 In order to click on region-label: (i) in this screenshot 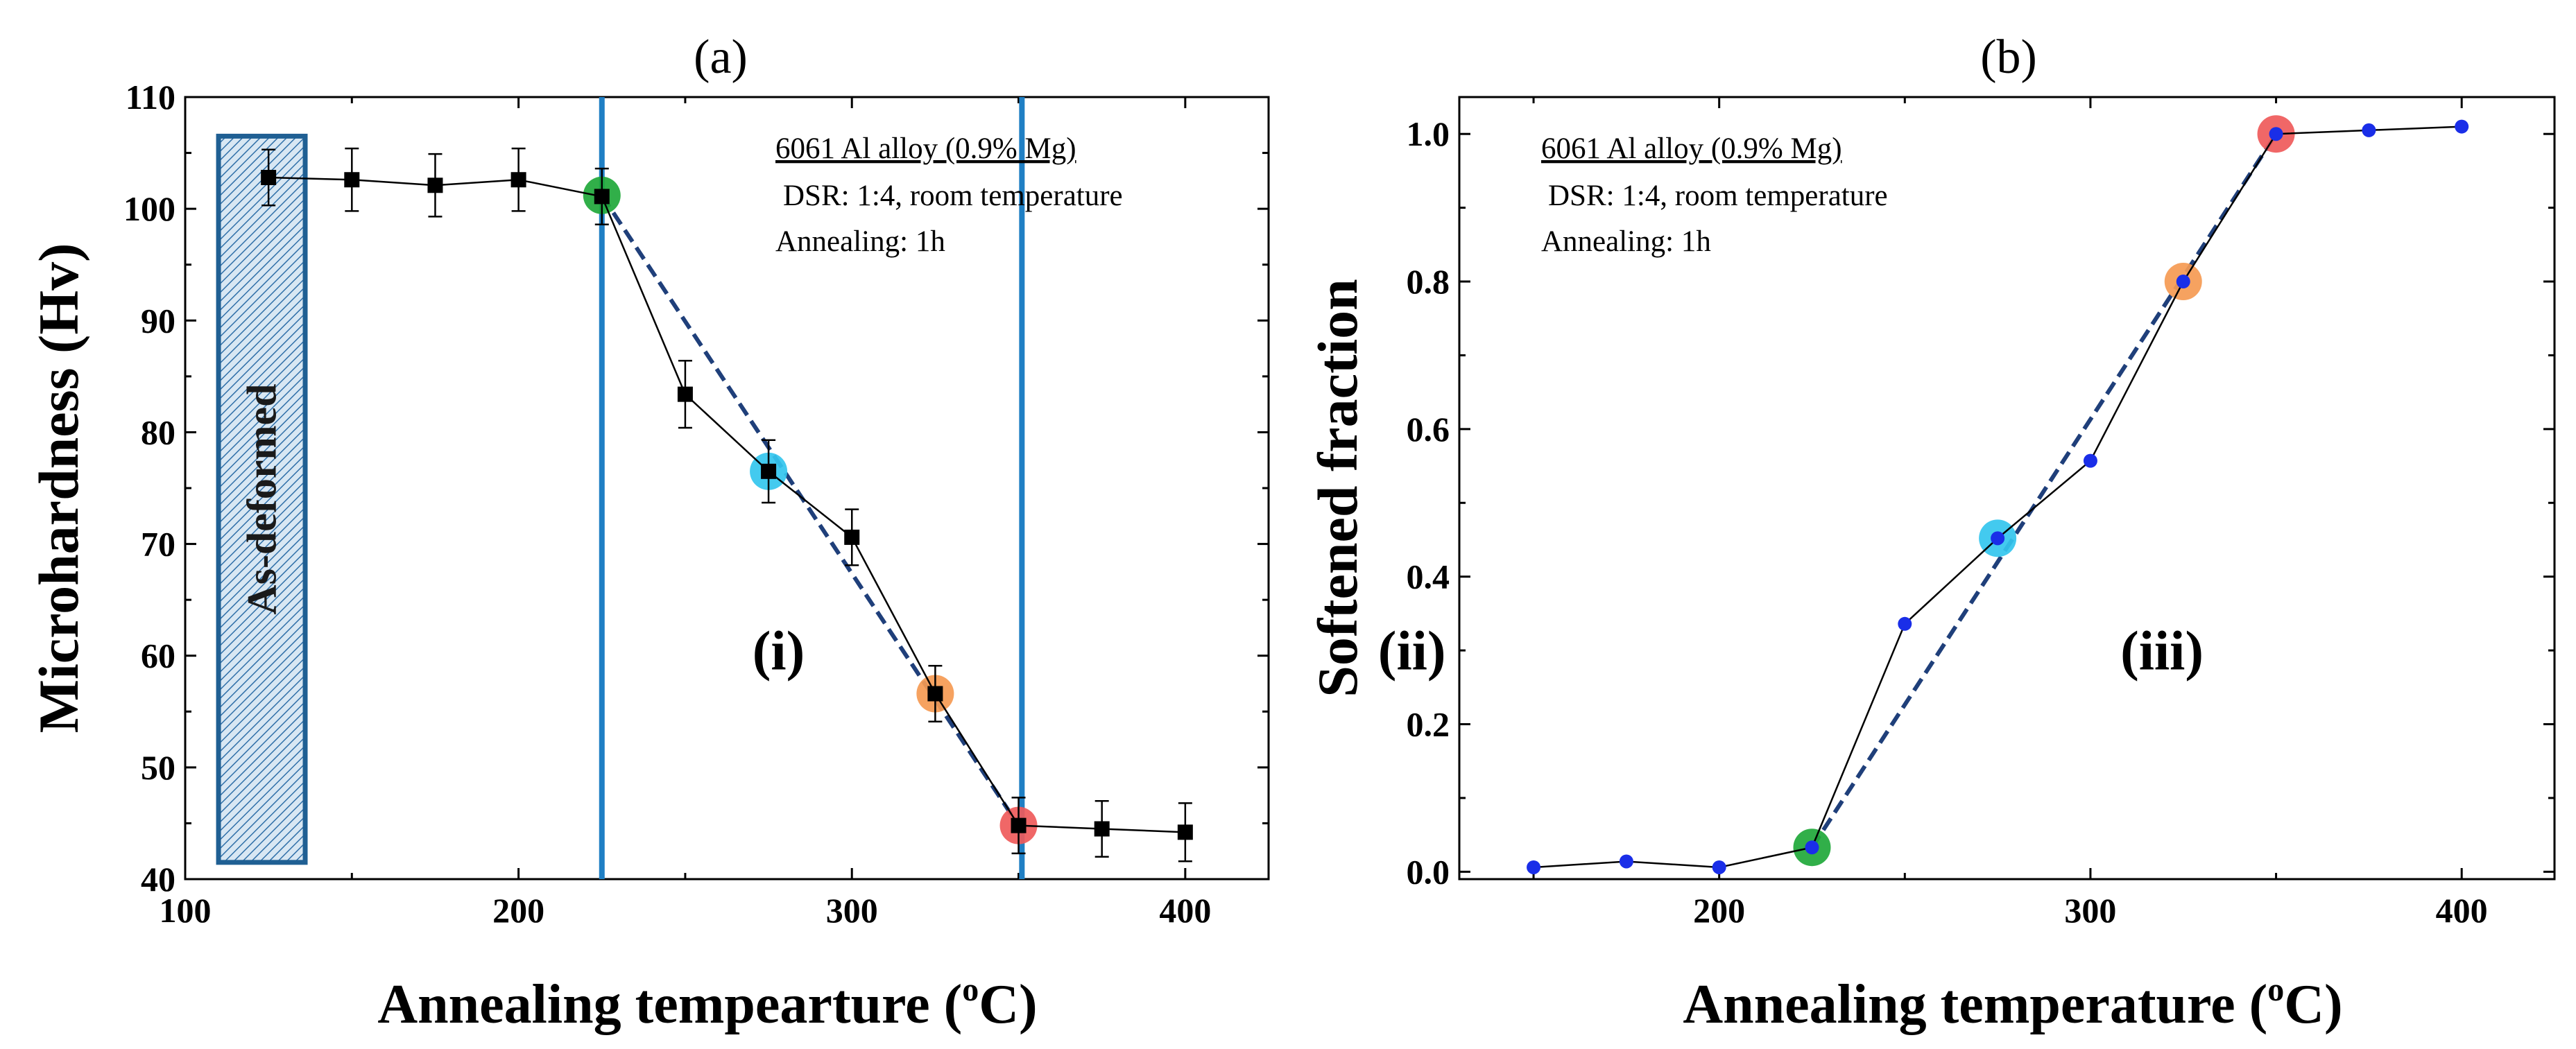, I will do `click(779, 651)`.